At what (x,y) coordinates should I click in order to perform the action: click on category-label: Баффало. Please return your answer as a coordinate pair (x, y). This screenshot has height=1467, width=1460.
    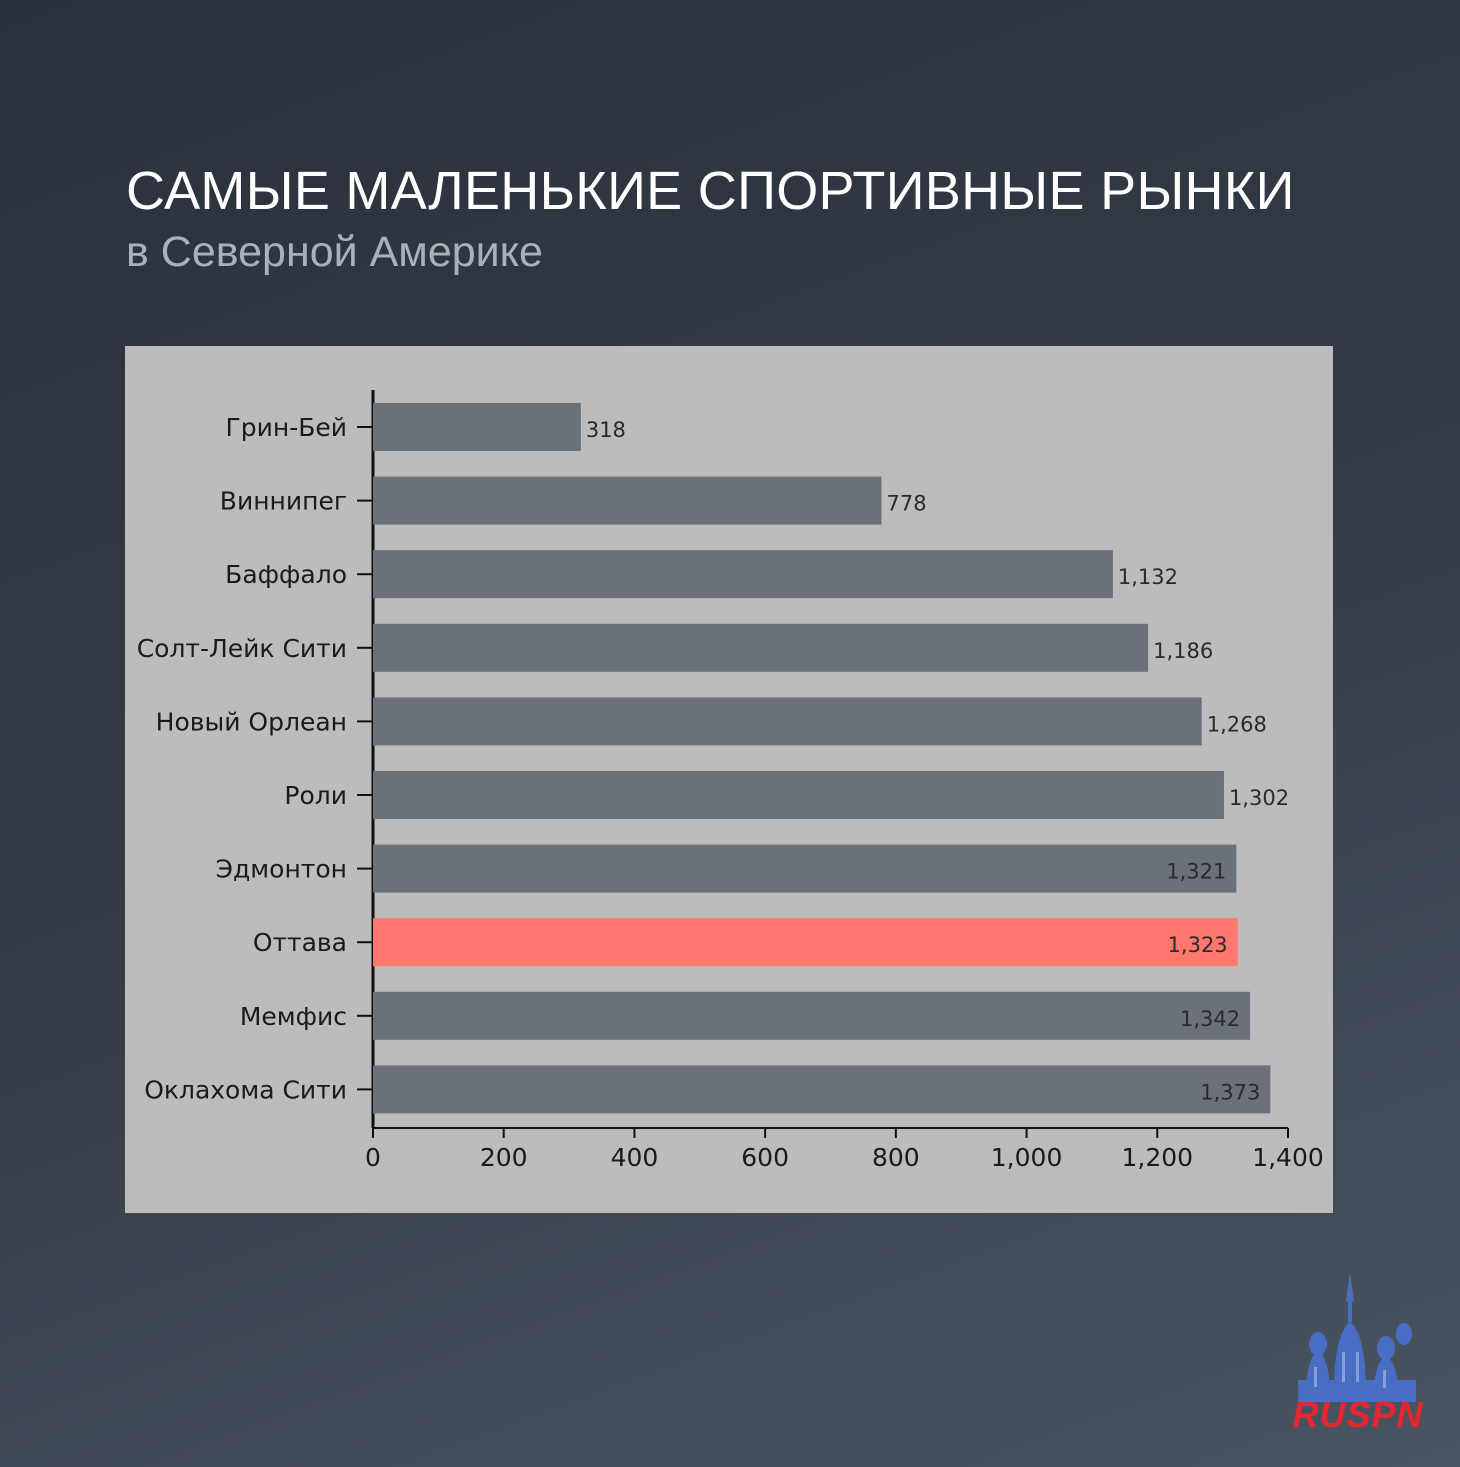
    Looking at the image, I should click on (286, 574).